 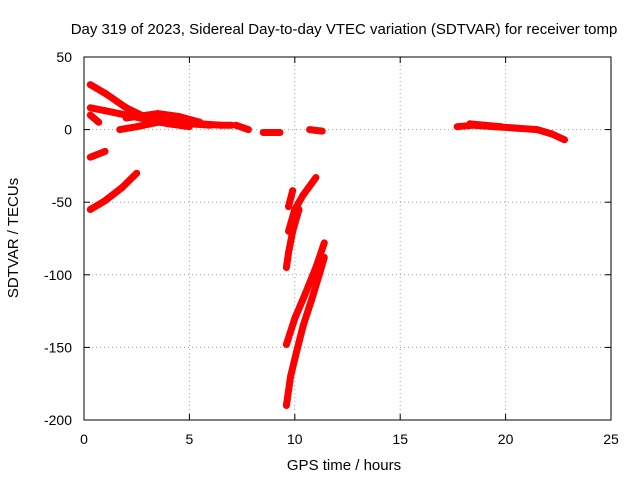 I want to click on y-tick-label: -200, so click(x=58, y=420).